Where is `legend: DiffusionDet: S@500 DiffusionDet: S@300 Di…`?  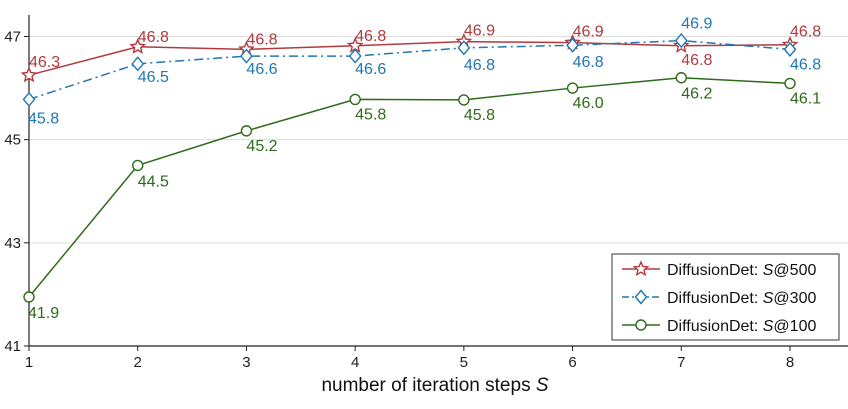
legend: DiffusionDet: S@500 DiffusionDet: S@300 Di… is located at coordinates (725, 297).